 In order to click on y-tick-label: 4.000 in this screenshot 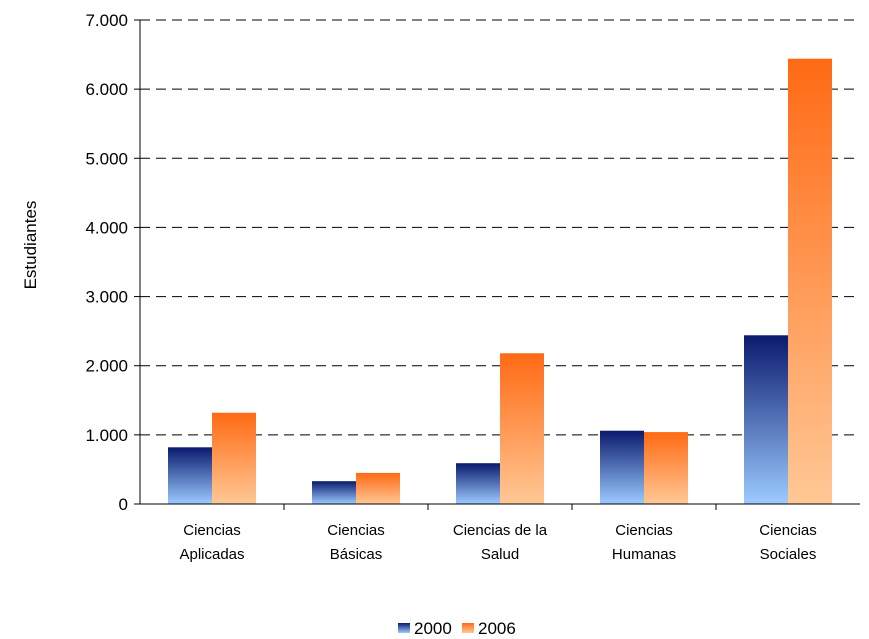, I will do `click(106, 227)`.